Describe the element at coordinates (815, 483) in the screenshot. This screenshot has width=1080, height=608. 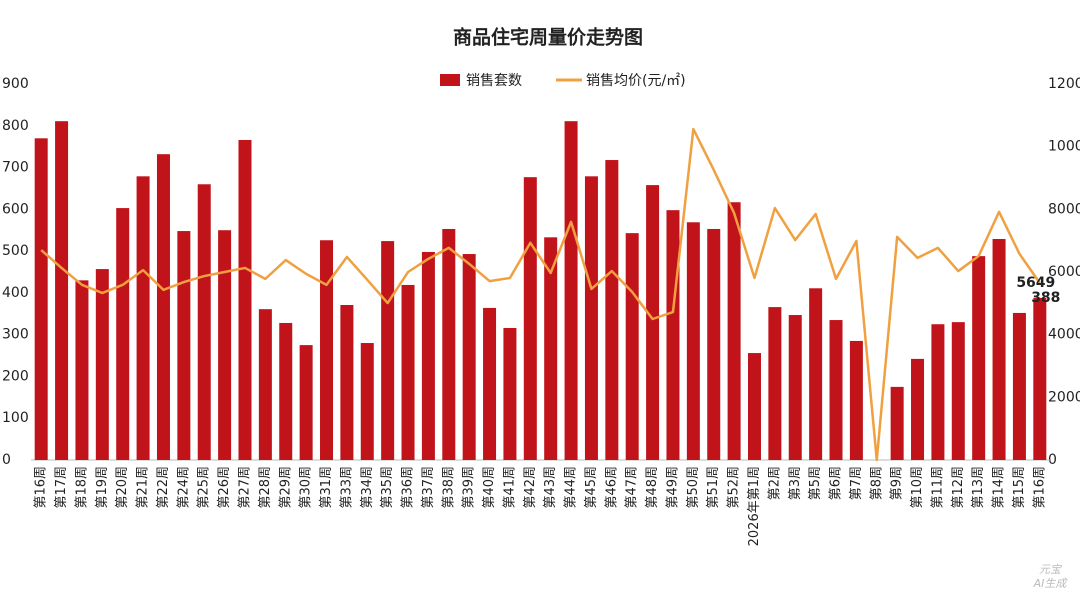
I see `x-tick-label: 第5周` at that location.